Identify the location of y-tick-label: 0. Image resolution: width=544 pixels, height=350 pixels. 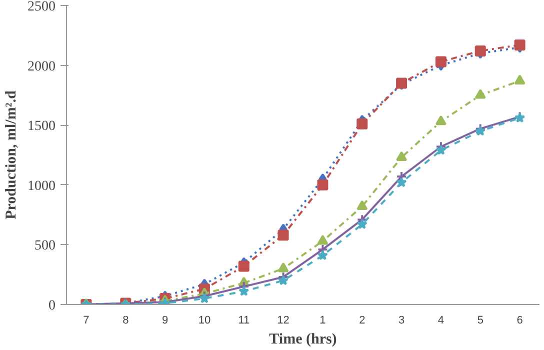
(52, 306).